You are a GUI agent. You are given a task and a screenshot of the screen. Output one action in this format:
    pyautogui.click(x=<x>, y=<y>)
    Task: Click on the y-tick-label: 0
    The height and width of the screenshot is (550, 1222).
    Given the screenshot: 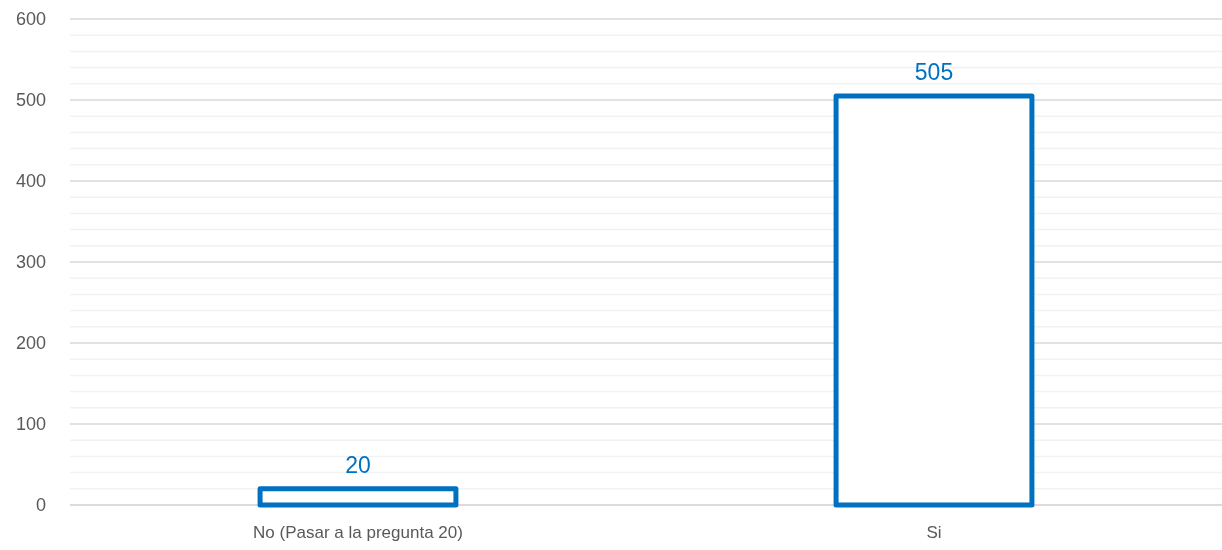 What is the action you would take?
    pyautogui.click(x=40, y=505)
    